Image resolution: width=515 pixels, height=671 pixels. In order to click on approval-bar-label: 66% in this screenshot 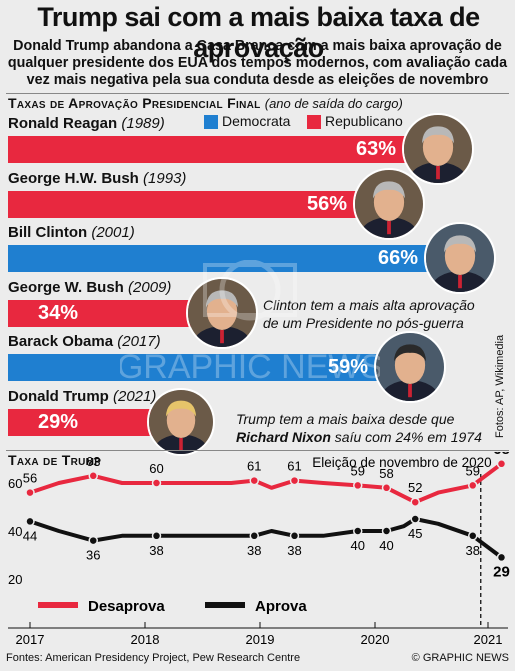, I will do `click(397, 258)`.